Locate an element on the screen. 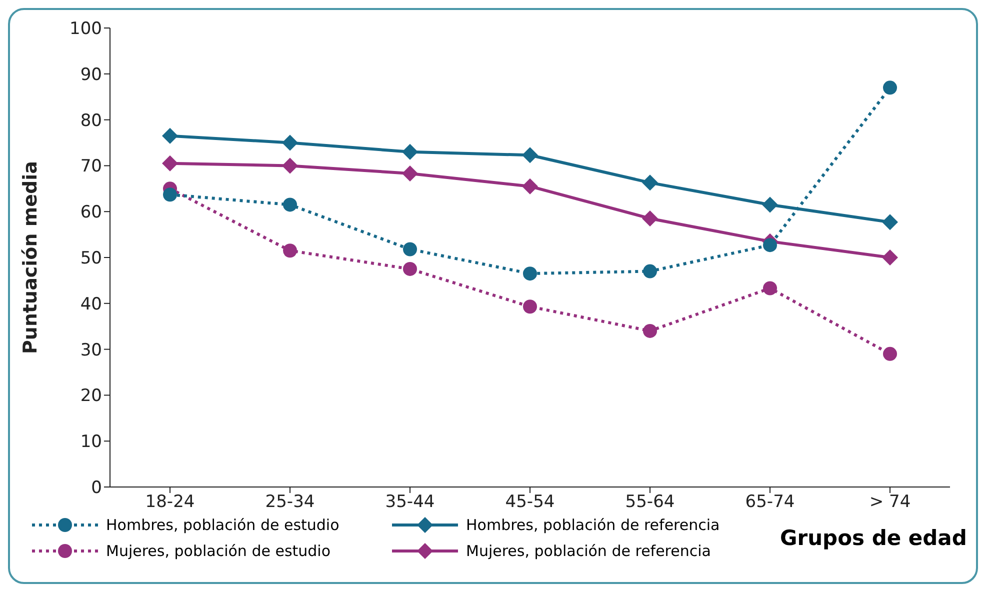  x-tick-label: > 74 is located at coordinates (890, 502).